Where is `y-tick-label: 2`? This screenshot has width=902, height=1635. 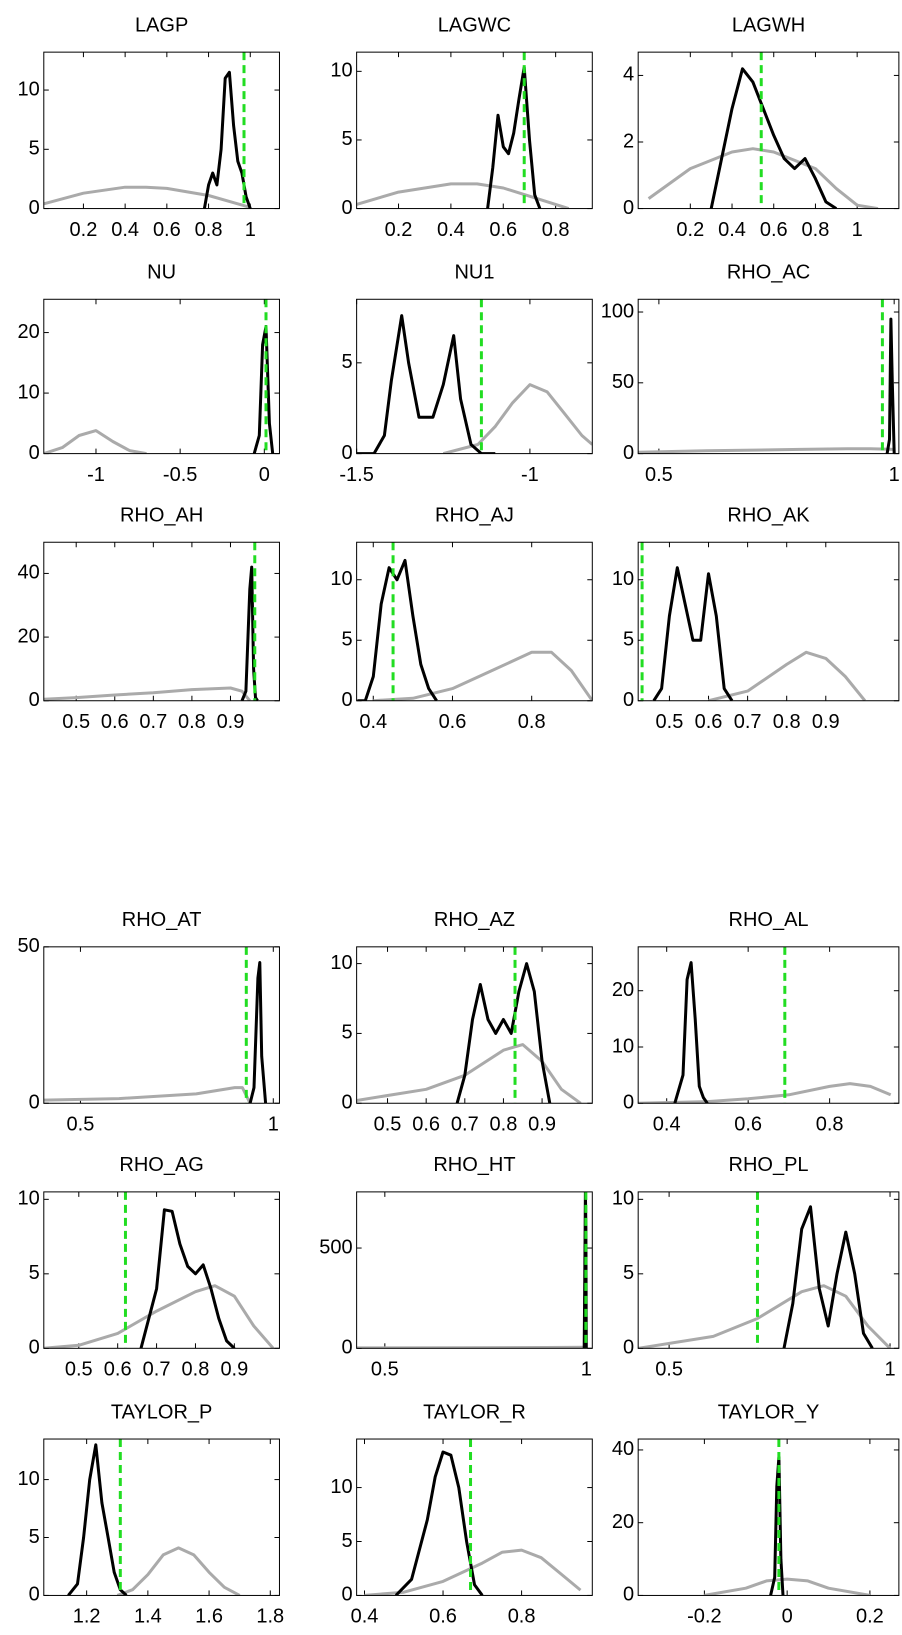 y-tick-label: 2 is located at coordinates (628, 141).